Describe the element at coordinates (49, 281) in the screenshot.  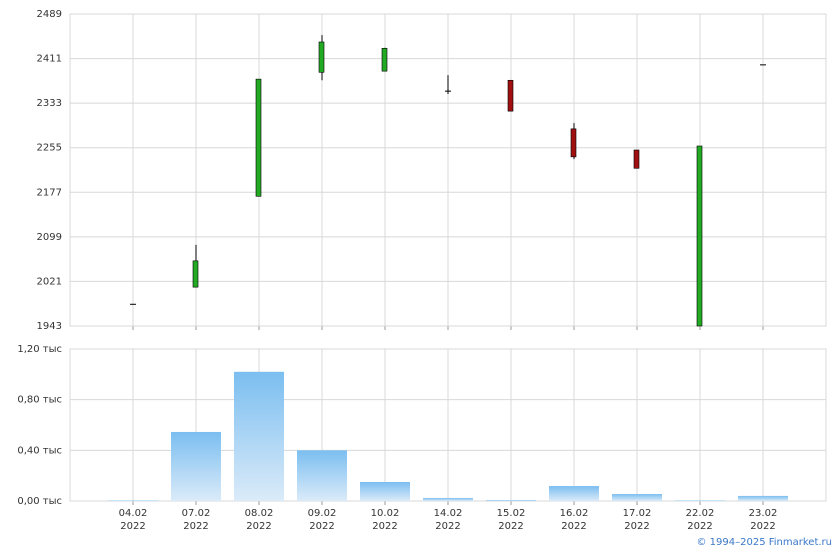
I see `y-tick-label: 2021` at that location.